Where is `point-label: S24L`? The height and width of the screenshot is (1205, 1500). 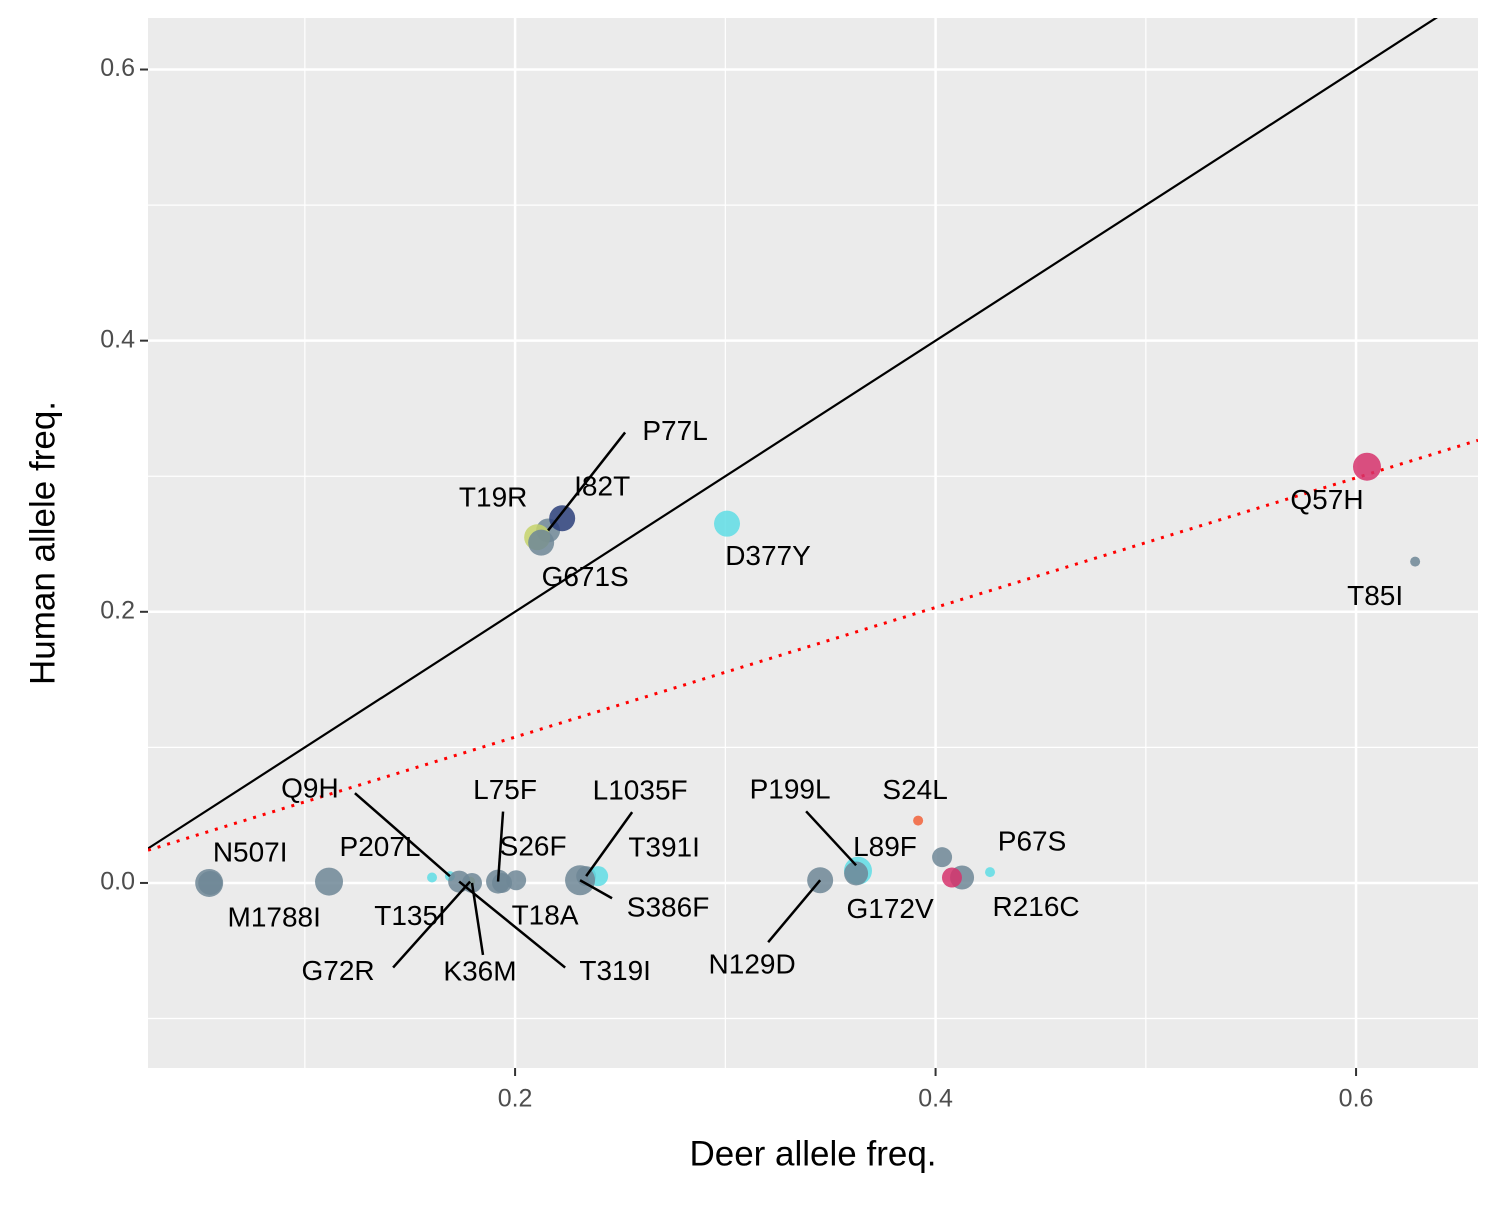
point-label: S24L is located at coordinates (914, 789).